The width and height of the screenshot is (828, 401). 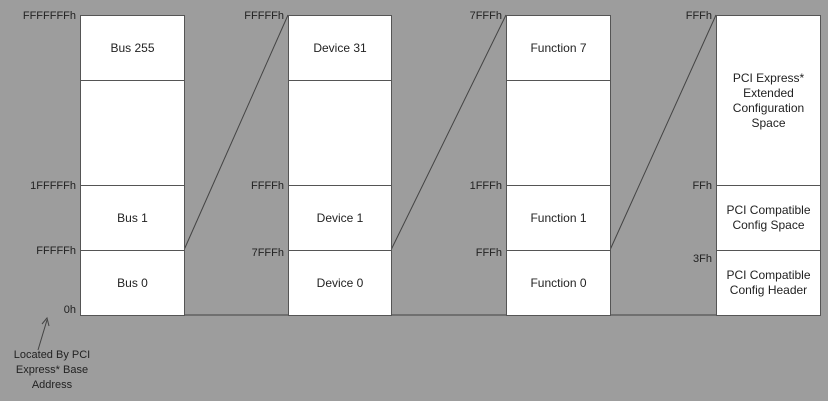 What do you see at coordinates (702, 186) in the screenshot?
I see `address-label: FFh` at bounding box center [702, 186].